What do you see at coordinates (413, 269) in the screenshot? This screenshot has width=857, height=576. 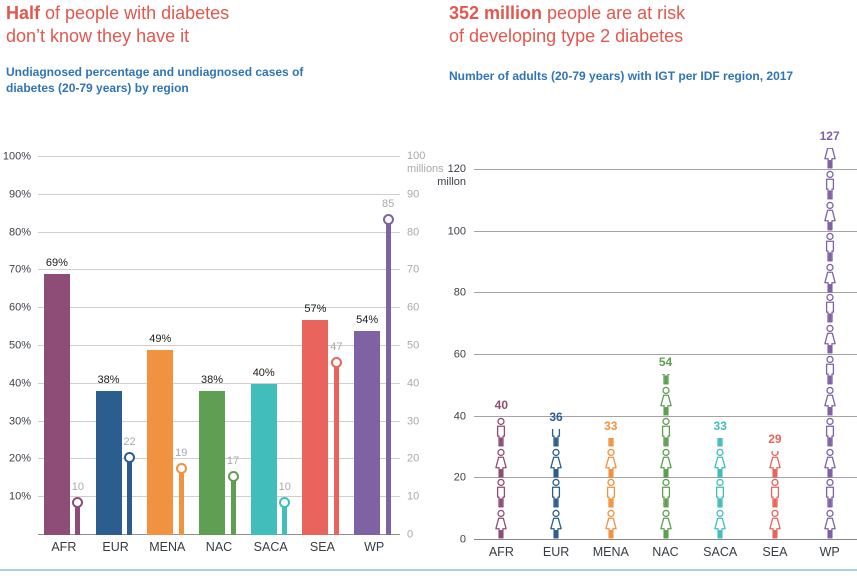 I see `right-axis-tick: 70` at bounding box center [413, 269].